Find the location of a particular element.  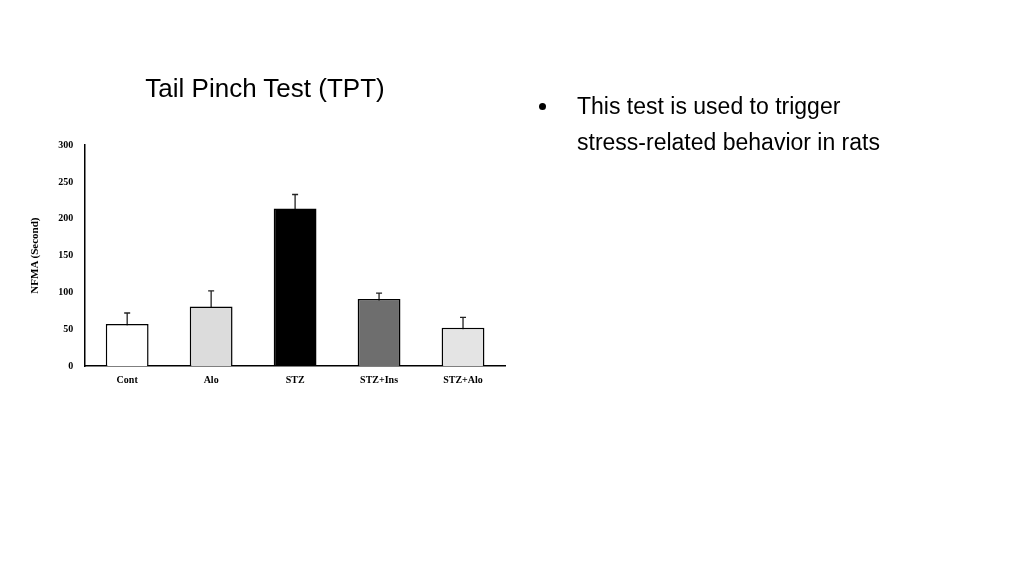

y-axis-title: NFMA (Second) is located at coordinates (35, 255).